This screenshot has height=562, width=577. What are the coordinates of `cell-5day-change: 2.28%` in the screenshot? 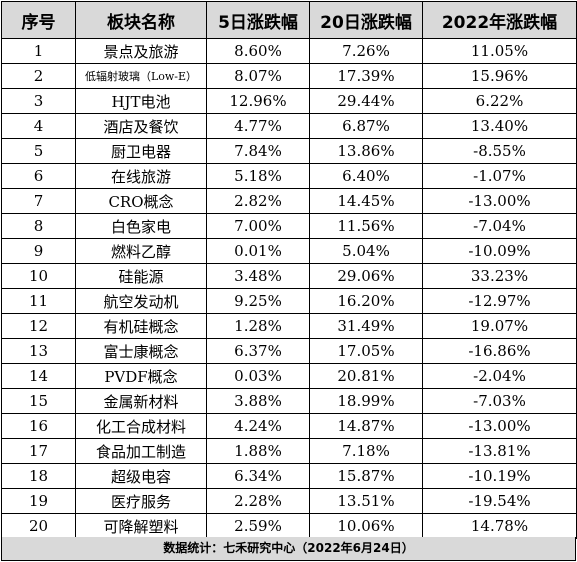 It's located at (258, 501).